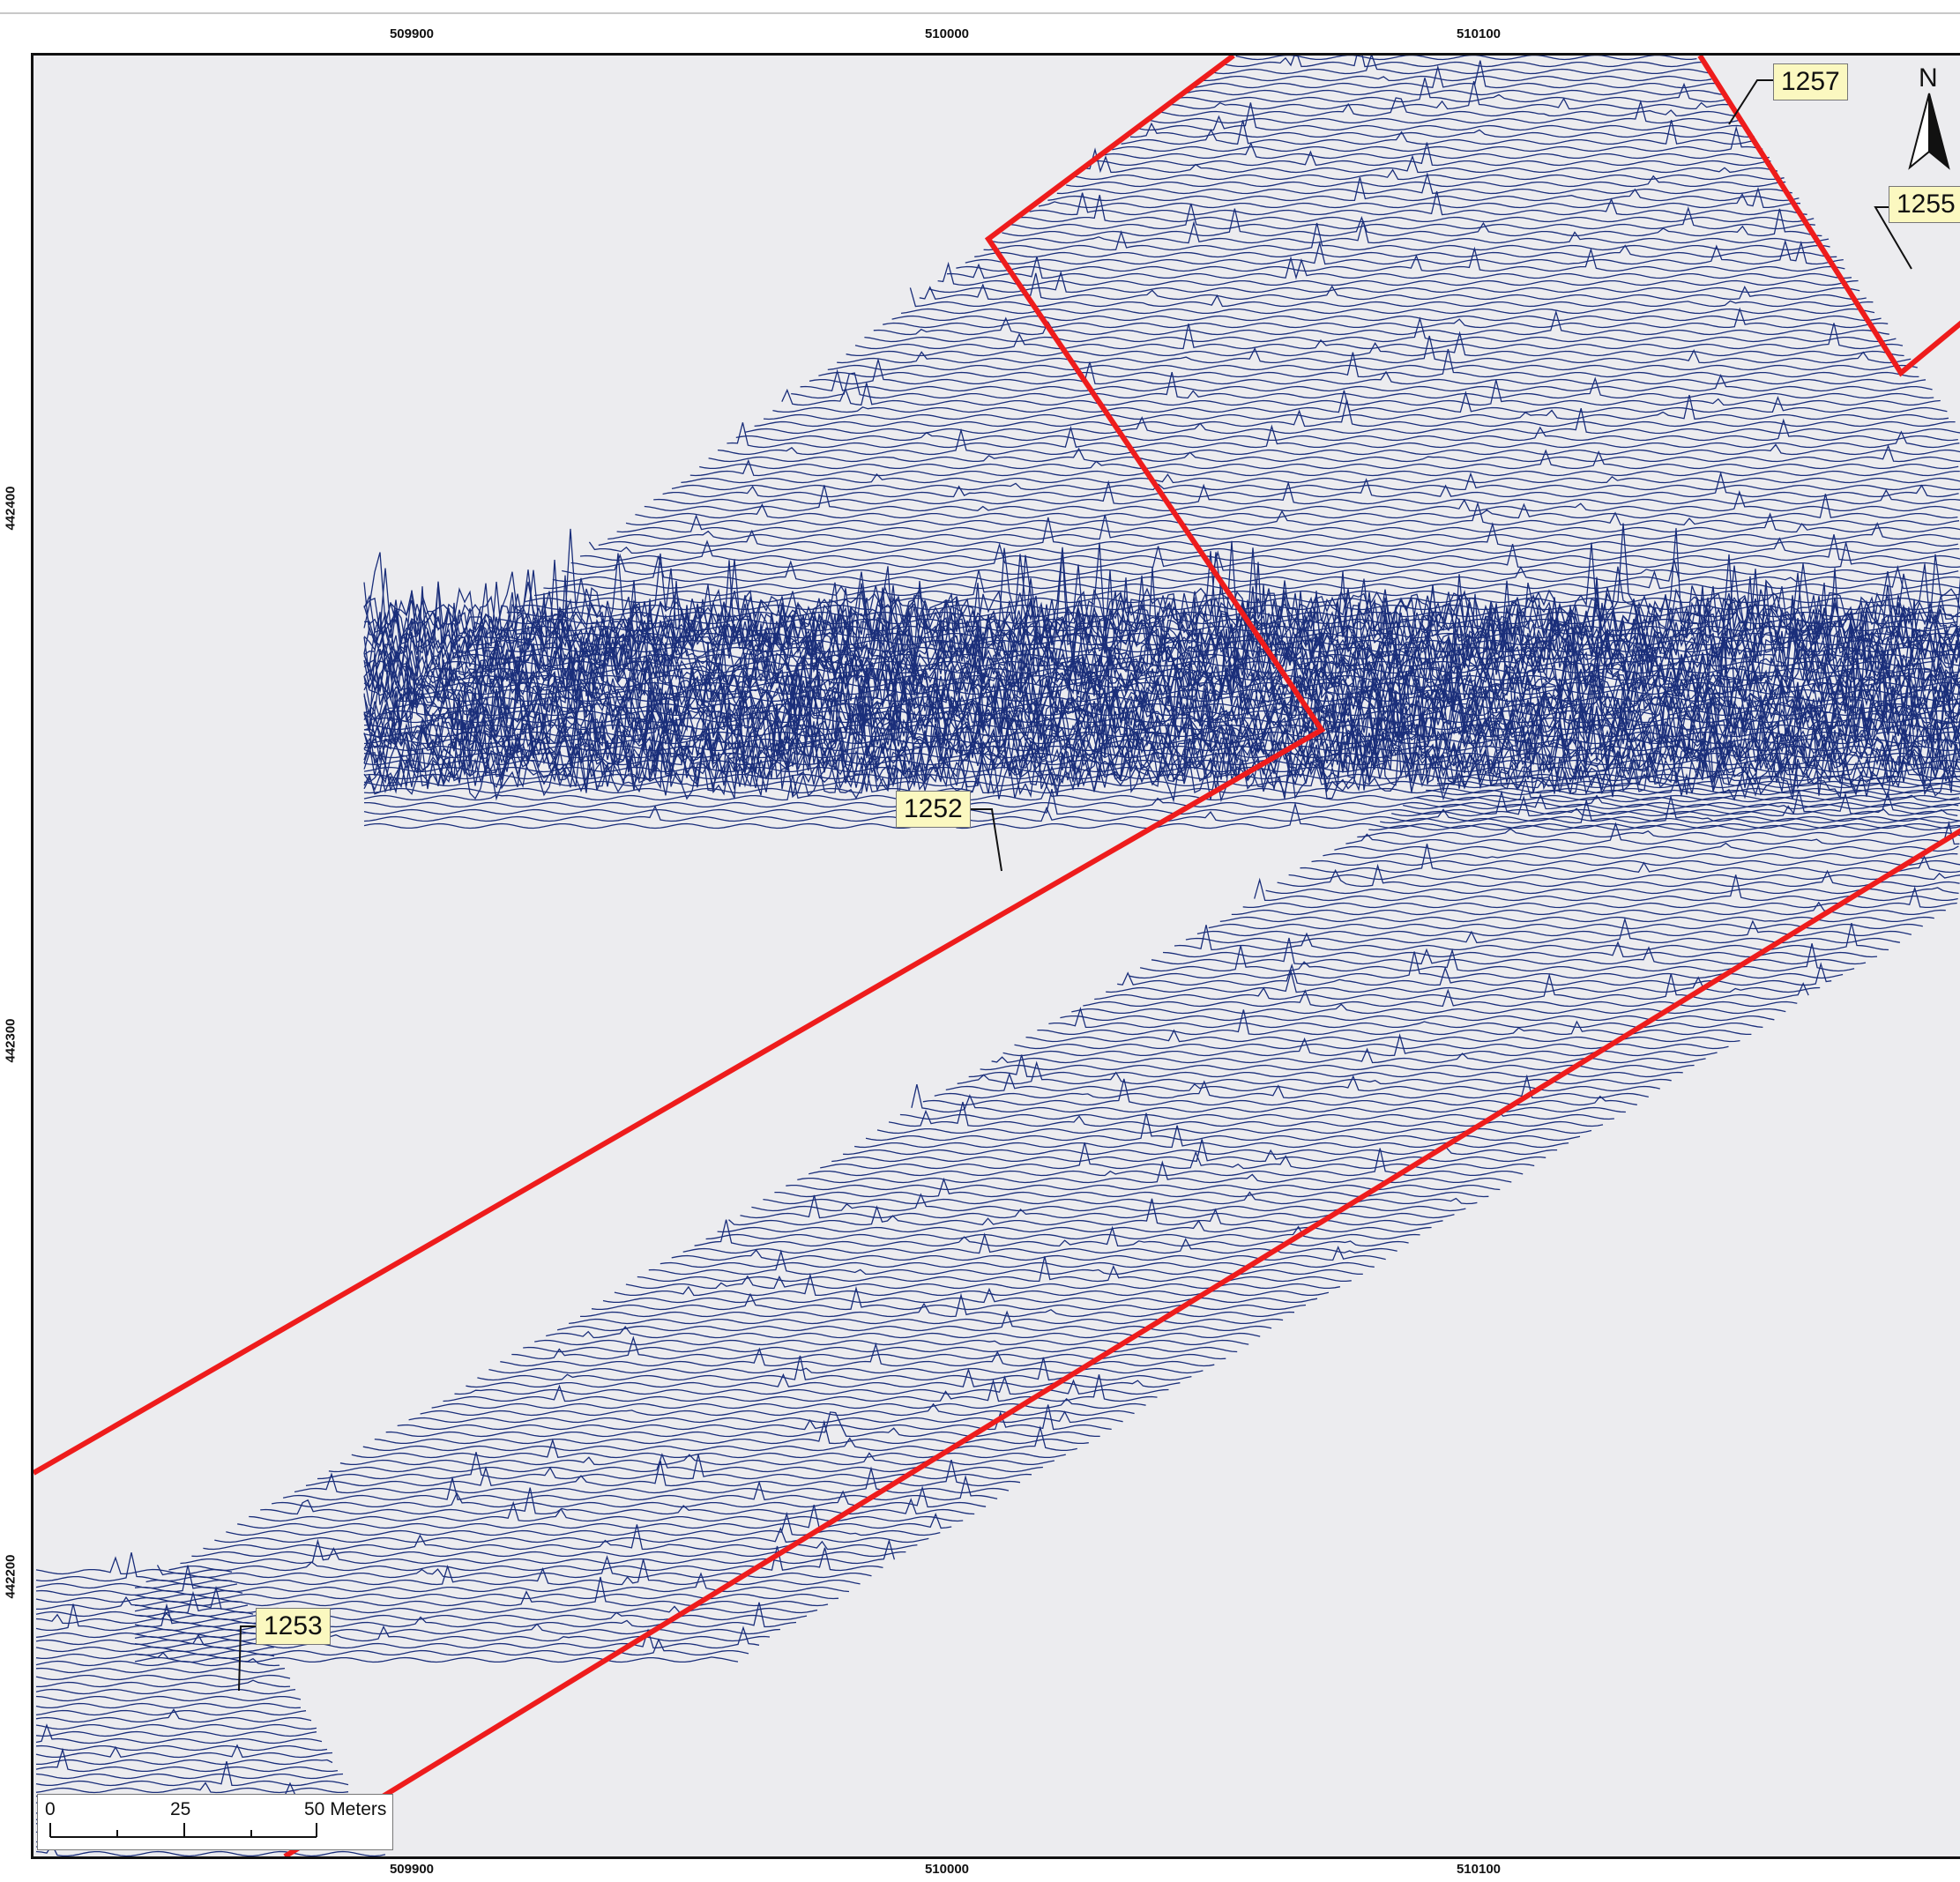 This screenshot has width=1960, height=1882. What do you see at coordinates (947, 1870) in the screenshot?
I see `x-tick-label-bottom: 510000` at bounding box center [947, 1870].